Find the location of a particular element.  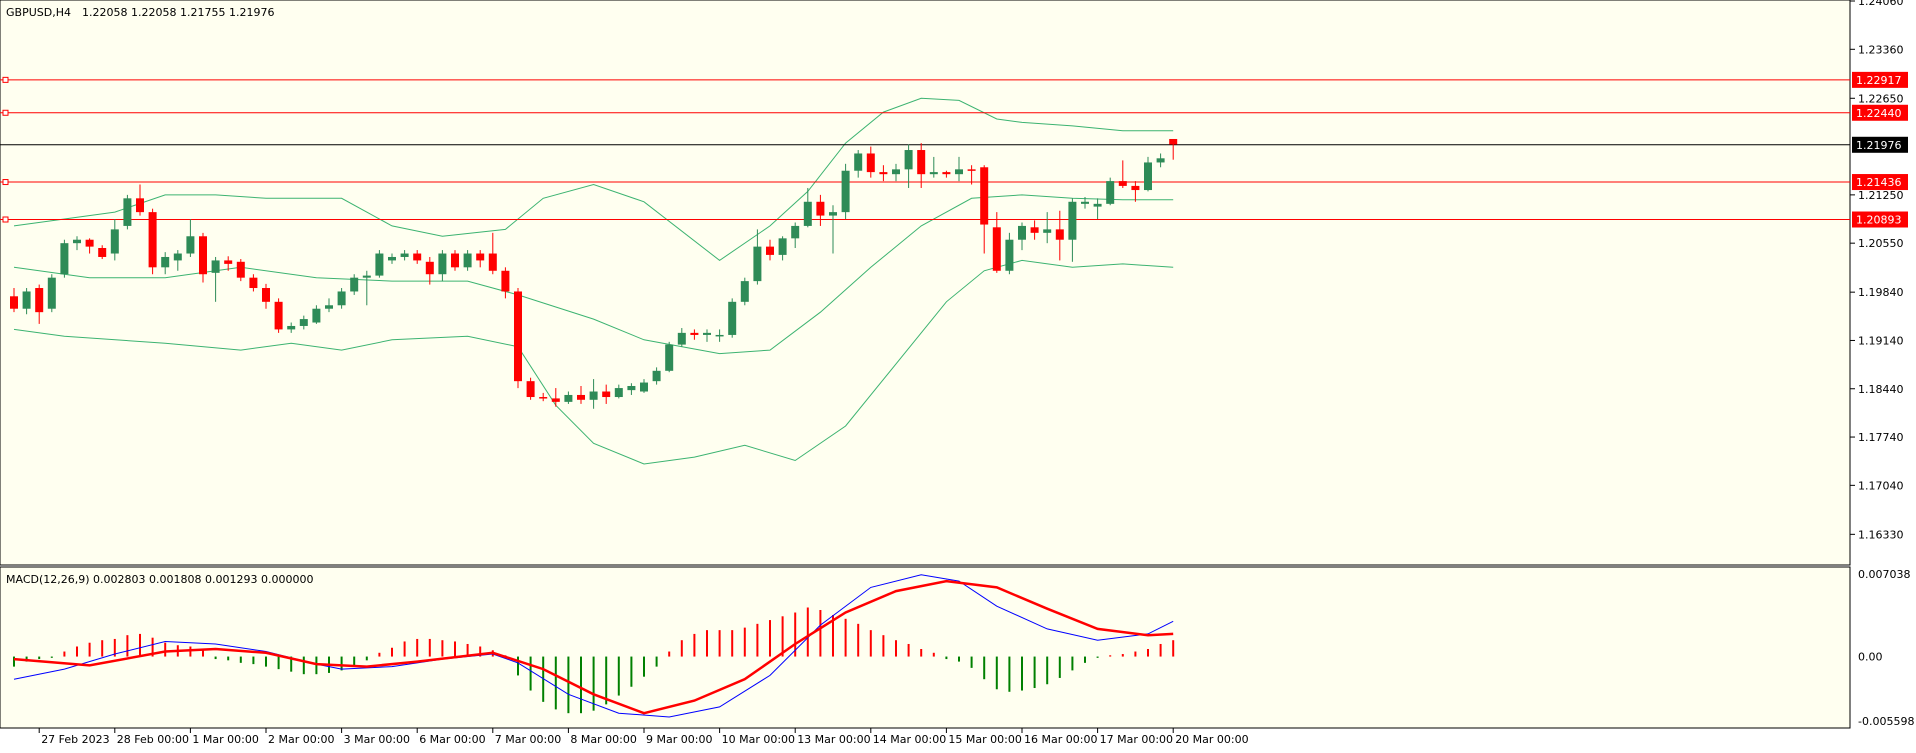

price-tick-label-10: 1.16330 is located at coordinates (1881, 534).